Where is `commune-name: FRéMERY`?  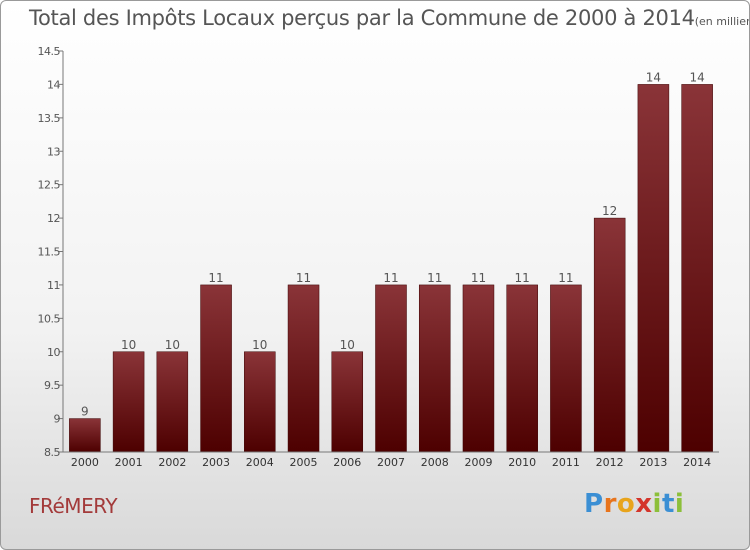
commune-name: FRéMERY is located at coordinates (73, 506).